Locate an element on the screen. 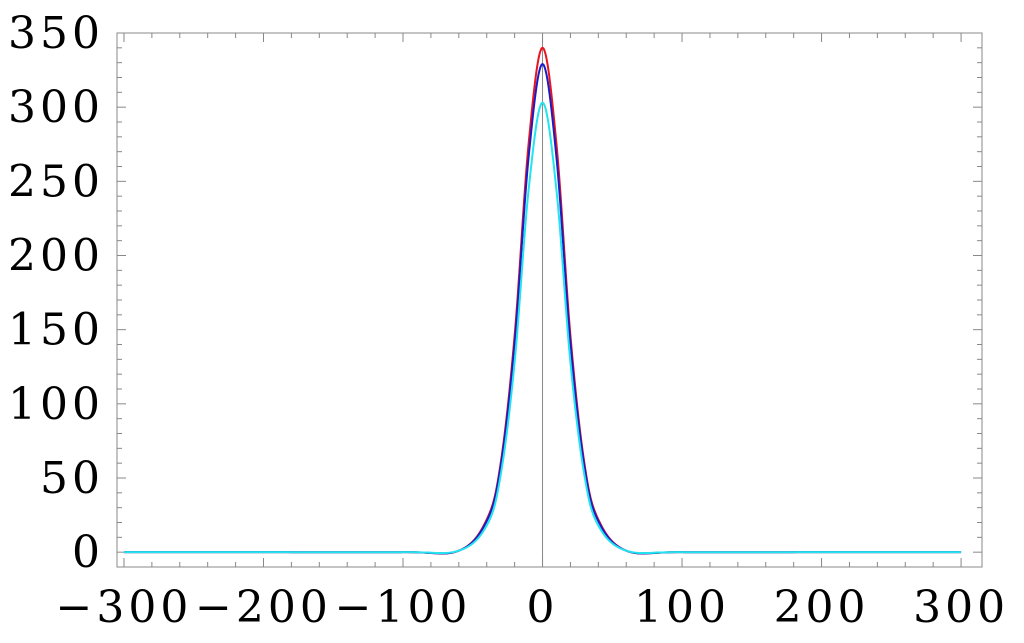 The height and width of the screenshot is (643, 1024). x-tick-label: −200 is located at coordinates (263, 607).